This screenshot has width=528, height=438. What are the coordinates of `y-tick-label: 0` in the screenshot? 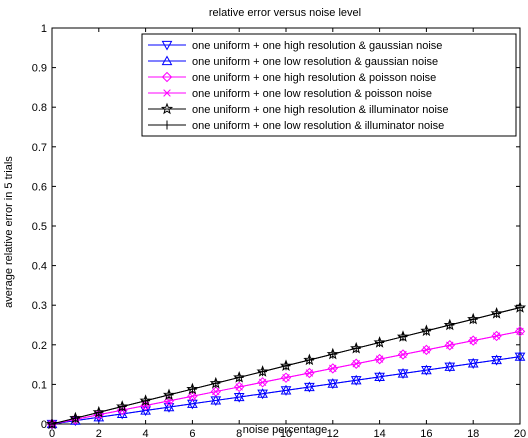 It's located at (44, 425).